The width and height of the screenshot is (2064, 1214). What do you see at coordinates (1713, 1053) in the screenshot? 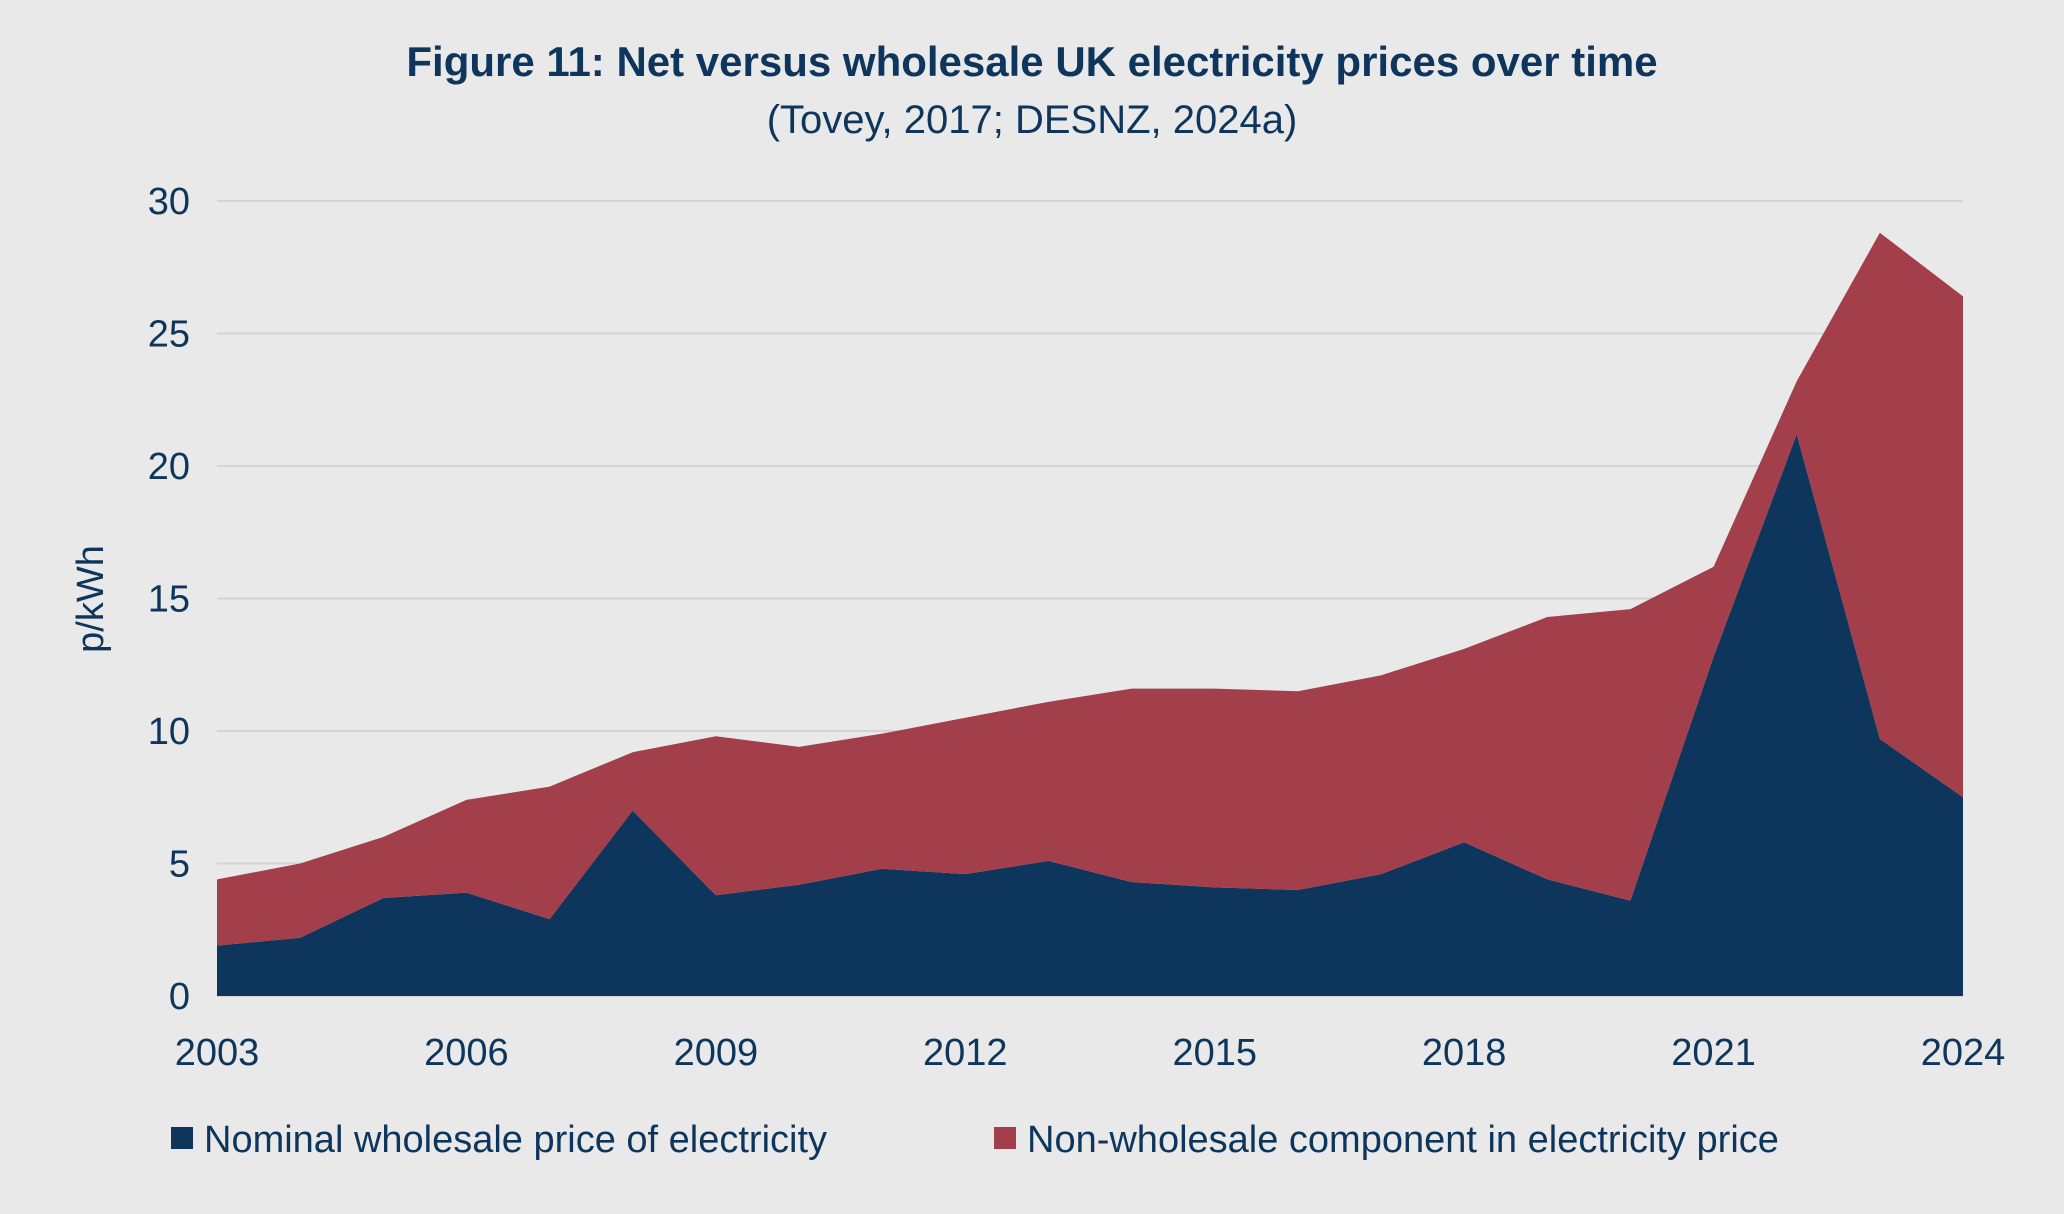
I see `x-tick-label: 2021` at bounding box center [1713, 1053].